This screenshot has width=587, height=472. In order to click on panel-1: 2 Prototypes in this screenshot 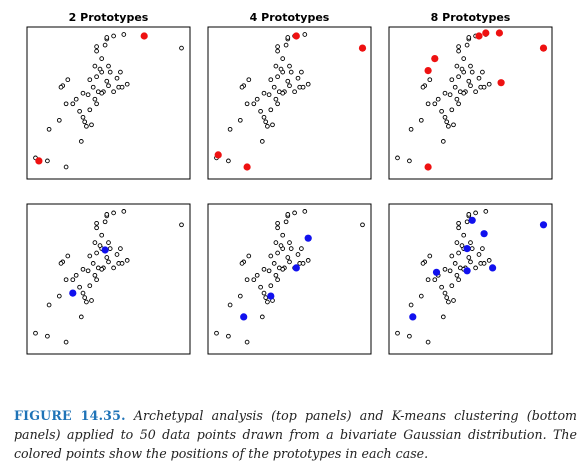, I will do `click(108, 95)`.